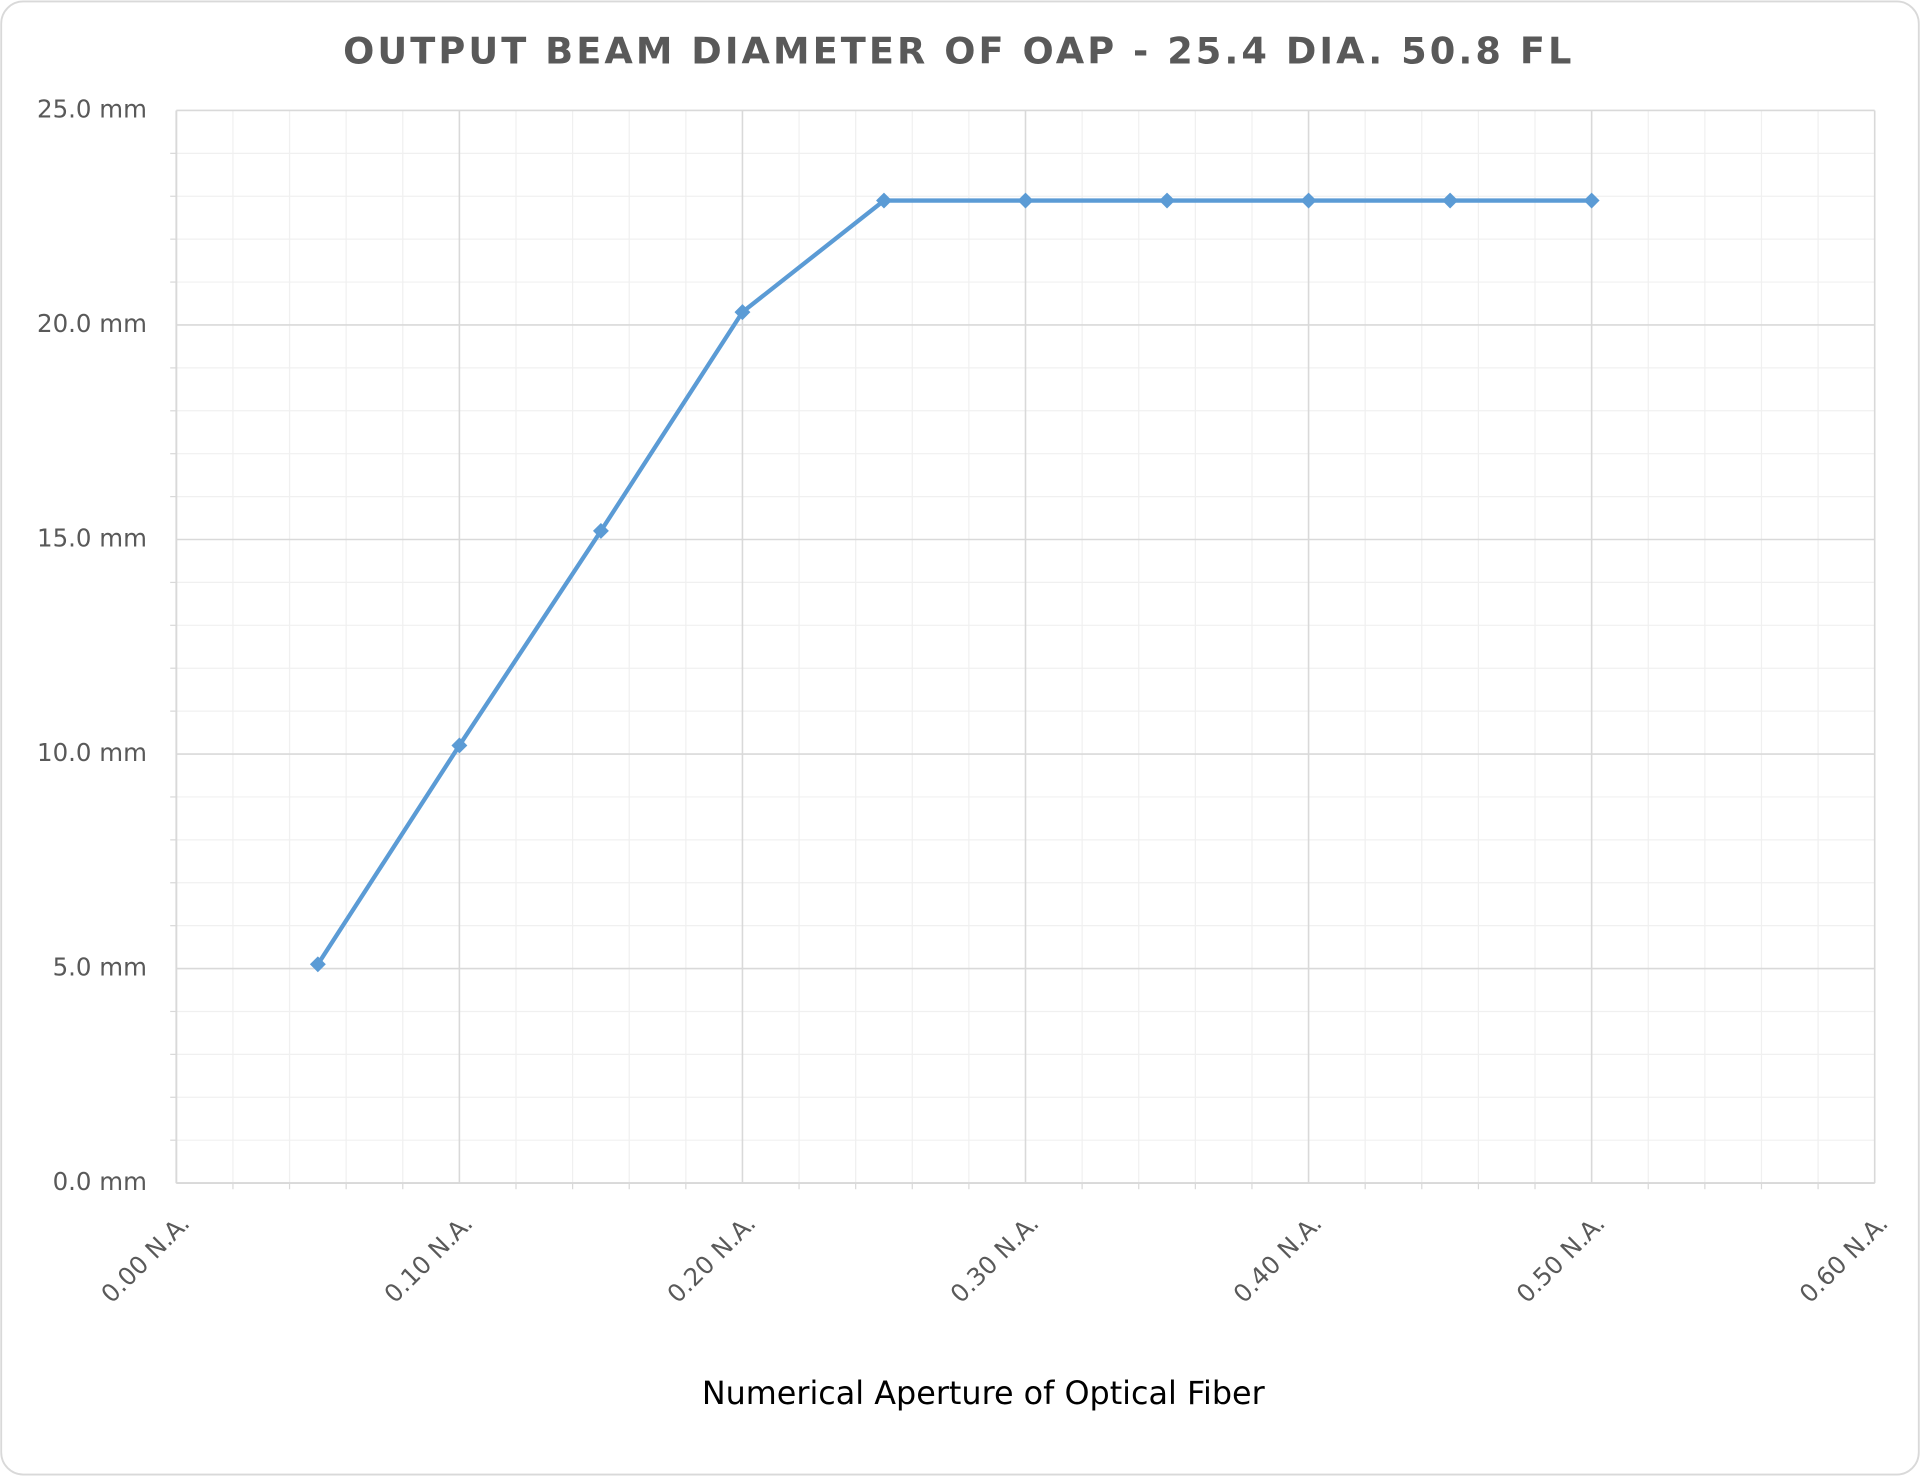 This screenshot has width=1920, height=1476. Describe the element at coordinates (100, 1181) in the screenshot. I see `y-tick-label: 0.0 mm` at that location.